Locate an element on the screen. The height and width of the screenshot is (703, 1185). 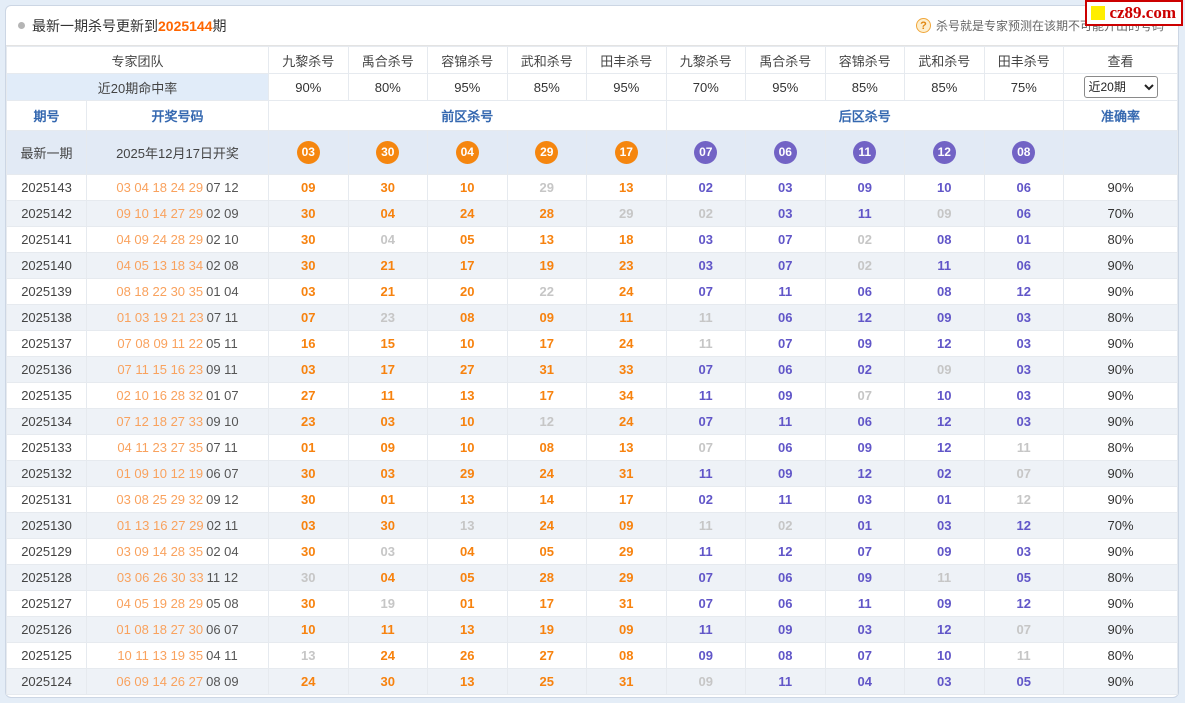
hit-rate-label: 近20期命中率 is located at coordinates (137, 87).